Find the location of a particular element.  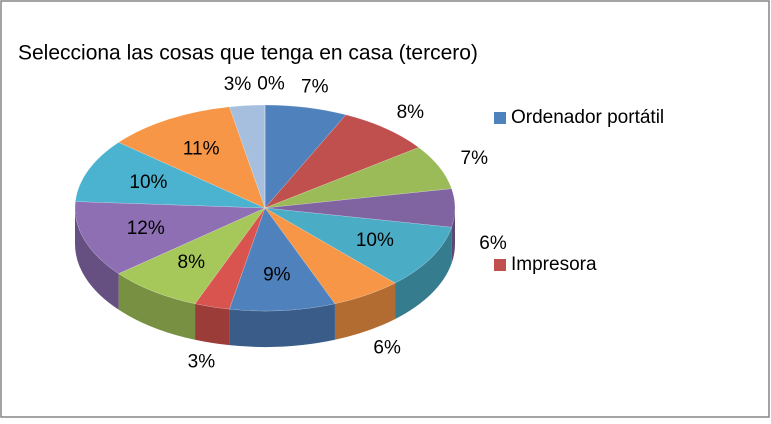

data-label: 0% is located at coordinates (271, 83).